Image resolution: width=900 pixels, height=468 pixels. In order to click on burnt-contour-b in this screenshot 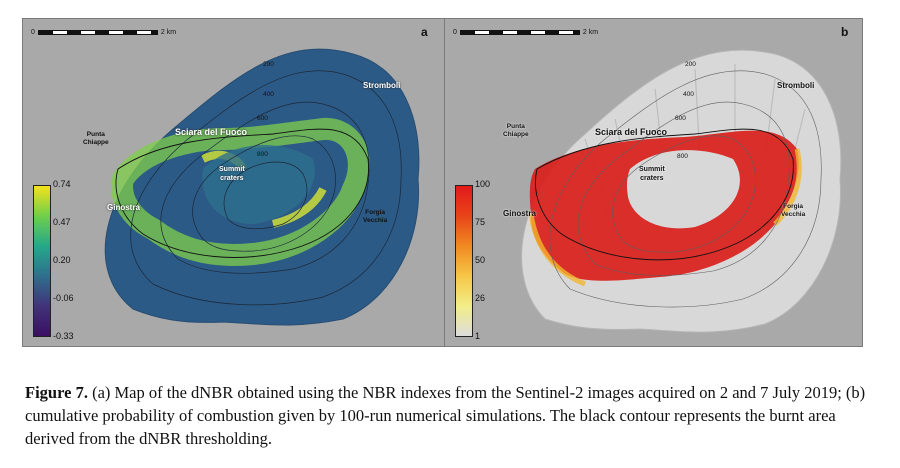, I will do `click(664, 194)`.